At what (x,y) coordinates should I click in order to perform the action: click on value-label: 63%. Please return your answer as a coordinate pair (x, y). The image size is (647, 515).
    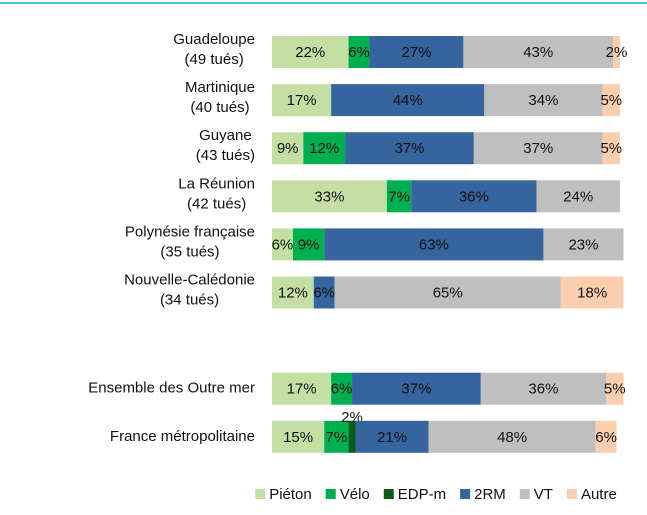
    Looking at the image, I should click on (434, 244).